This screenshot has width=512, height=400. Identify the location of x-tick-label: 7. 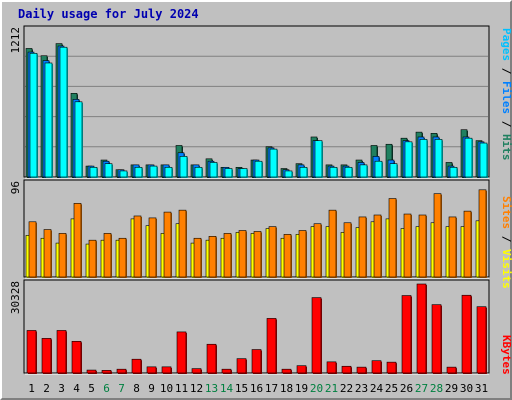
(121, 388).